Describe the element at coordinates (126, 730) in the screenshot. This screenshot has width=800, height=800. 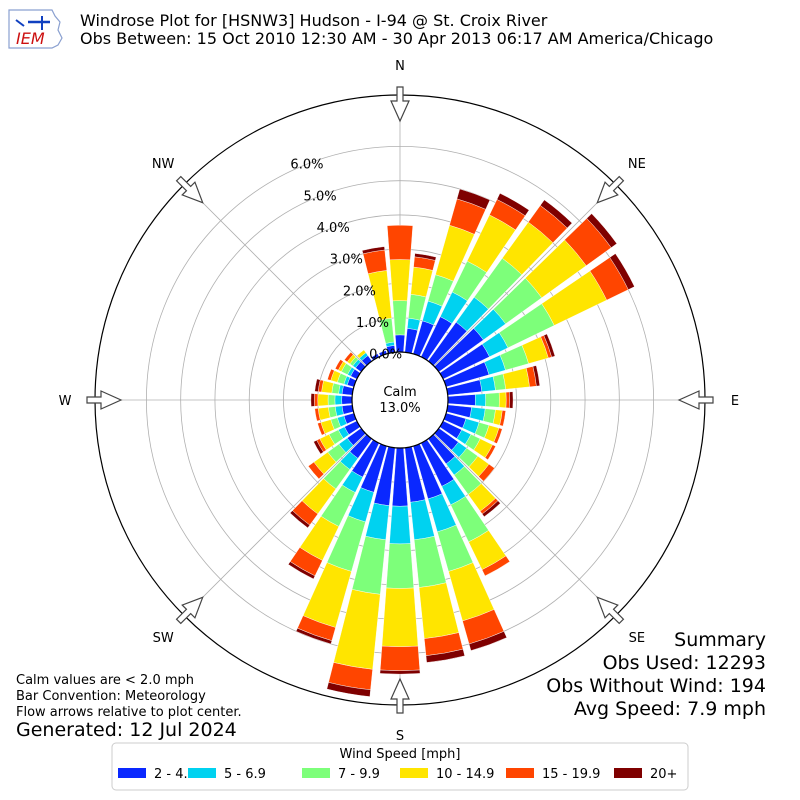
I see `note-generated: Generated: 12 Jul 2024` at that location.